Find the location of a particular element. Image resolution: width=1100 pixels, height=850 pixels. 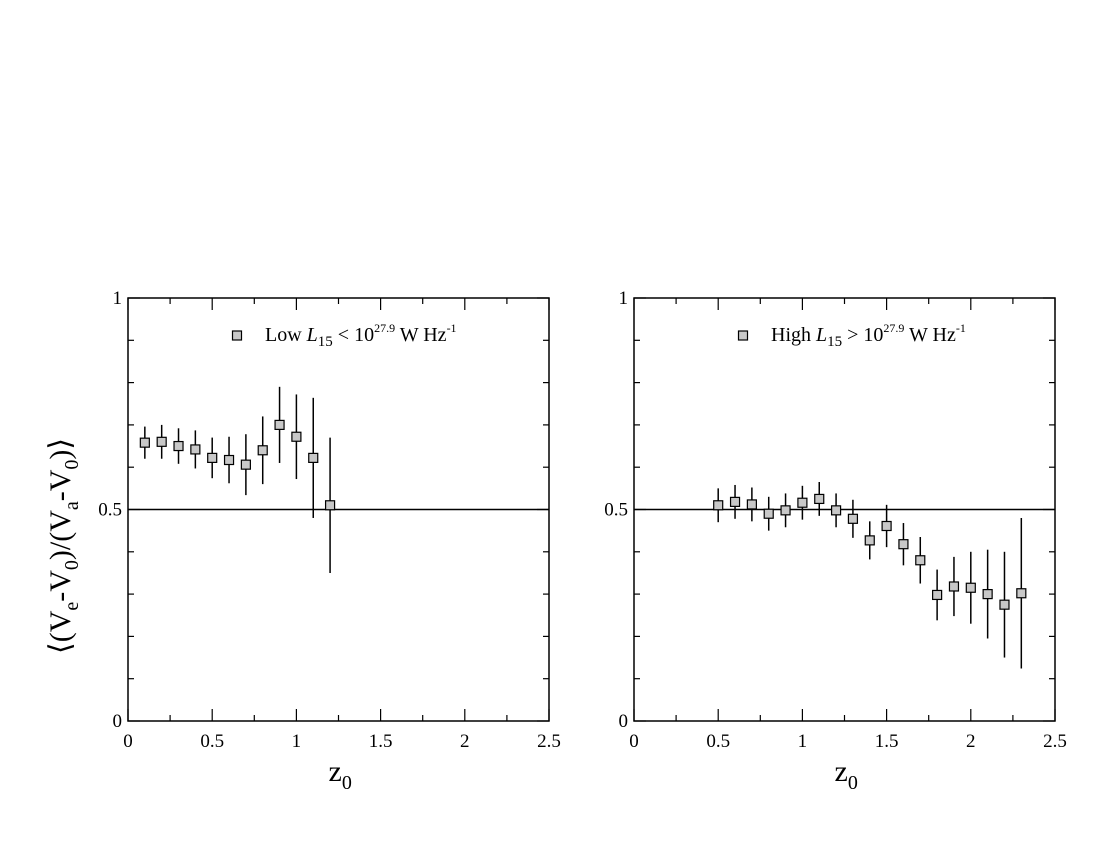

y-axis-label-sub: e is located at coordinates (72, 606).